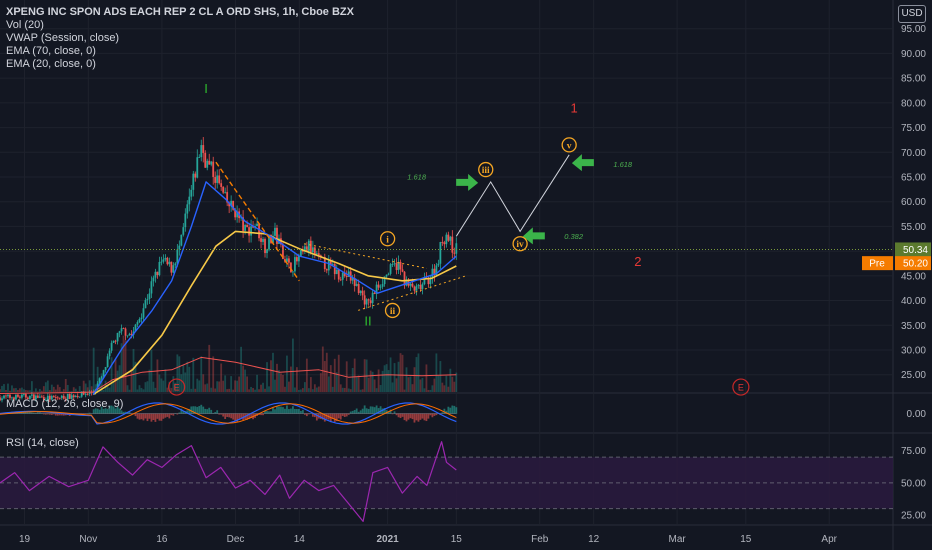  I want to click on time-tick-label: Mar, so click(677, 539).